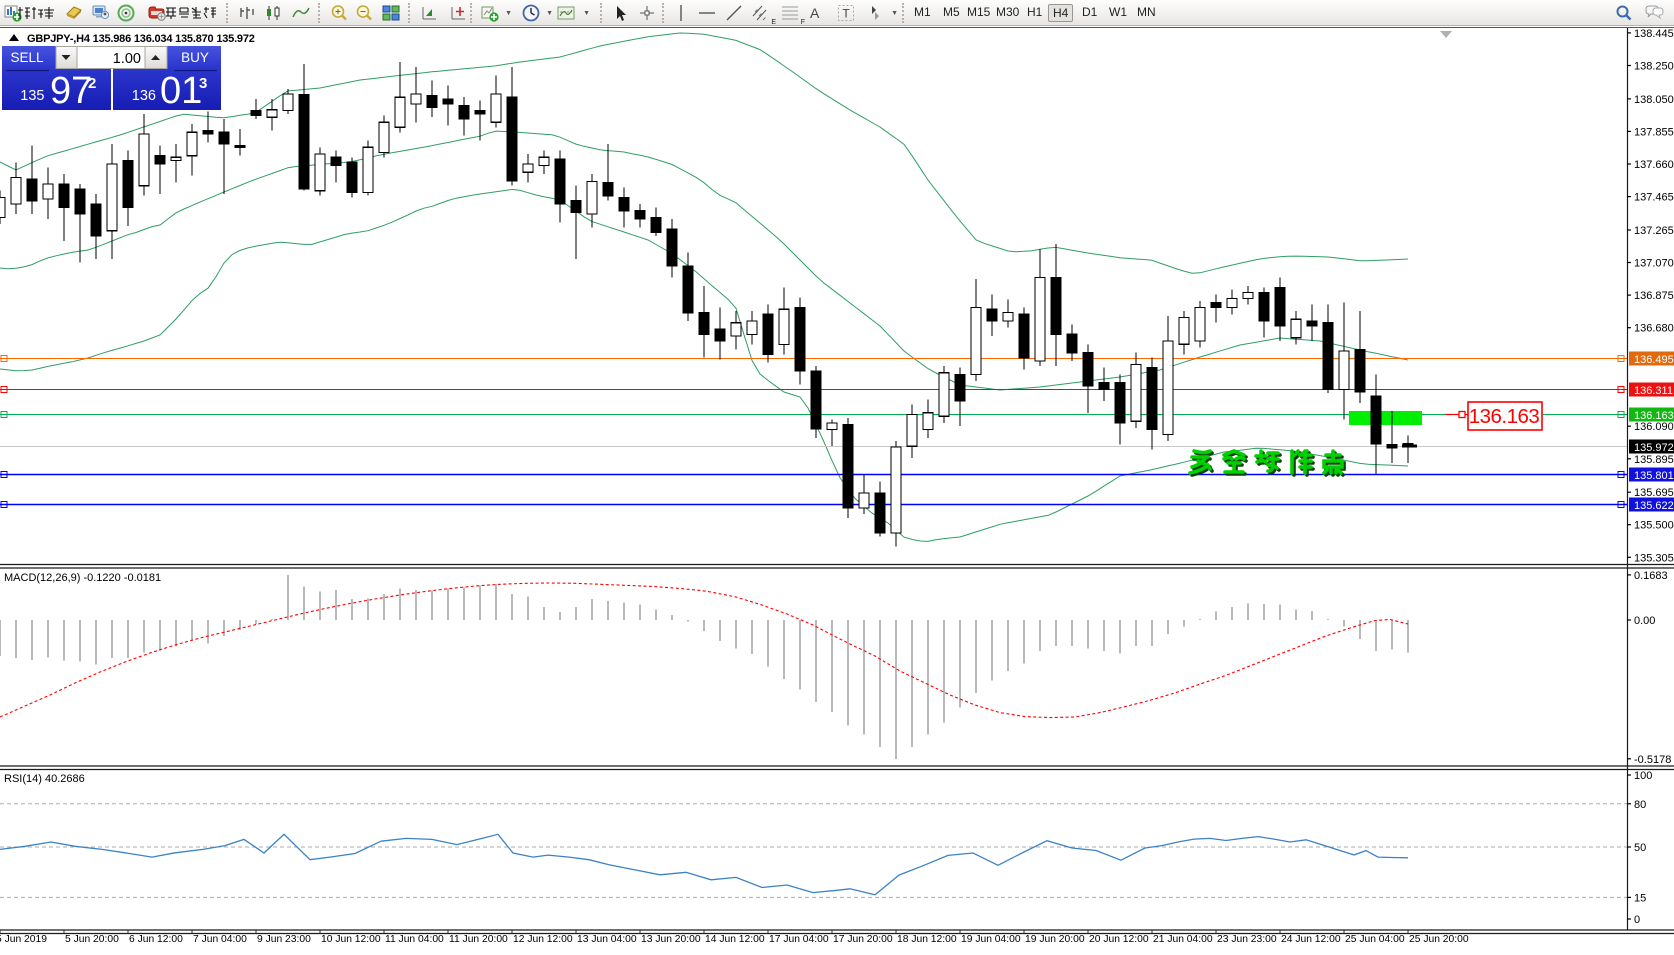  I want to click on svg-text: 7 Jun 04:00, so click(220, 939).